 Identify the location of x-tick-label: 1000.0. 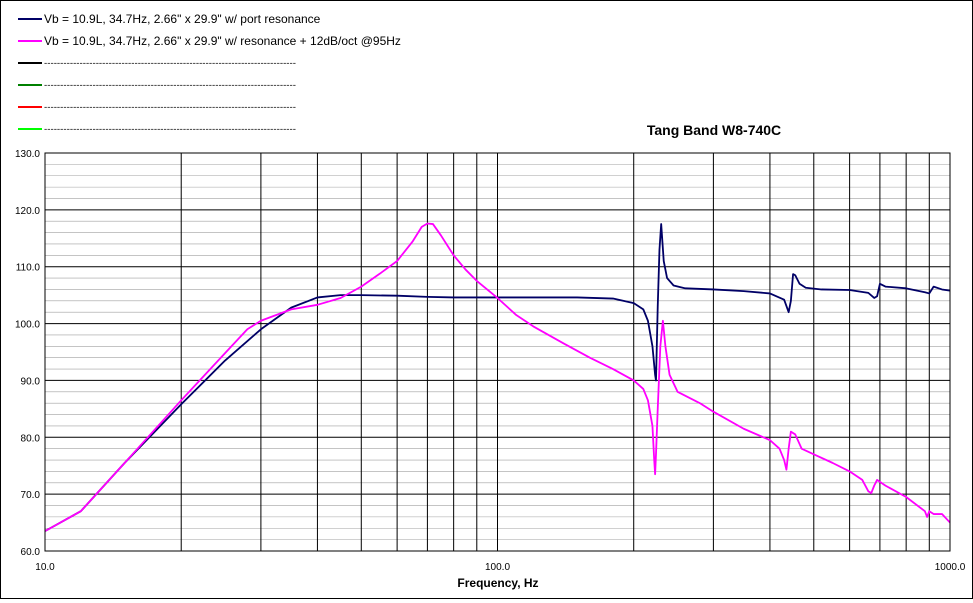
(950, 567).